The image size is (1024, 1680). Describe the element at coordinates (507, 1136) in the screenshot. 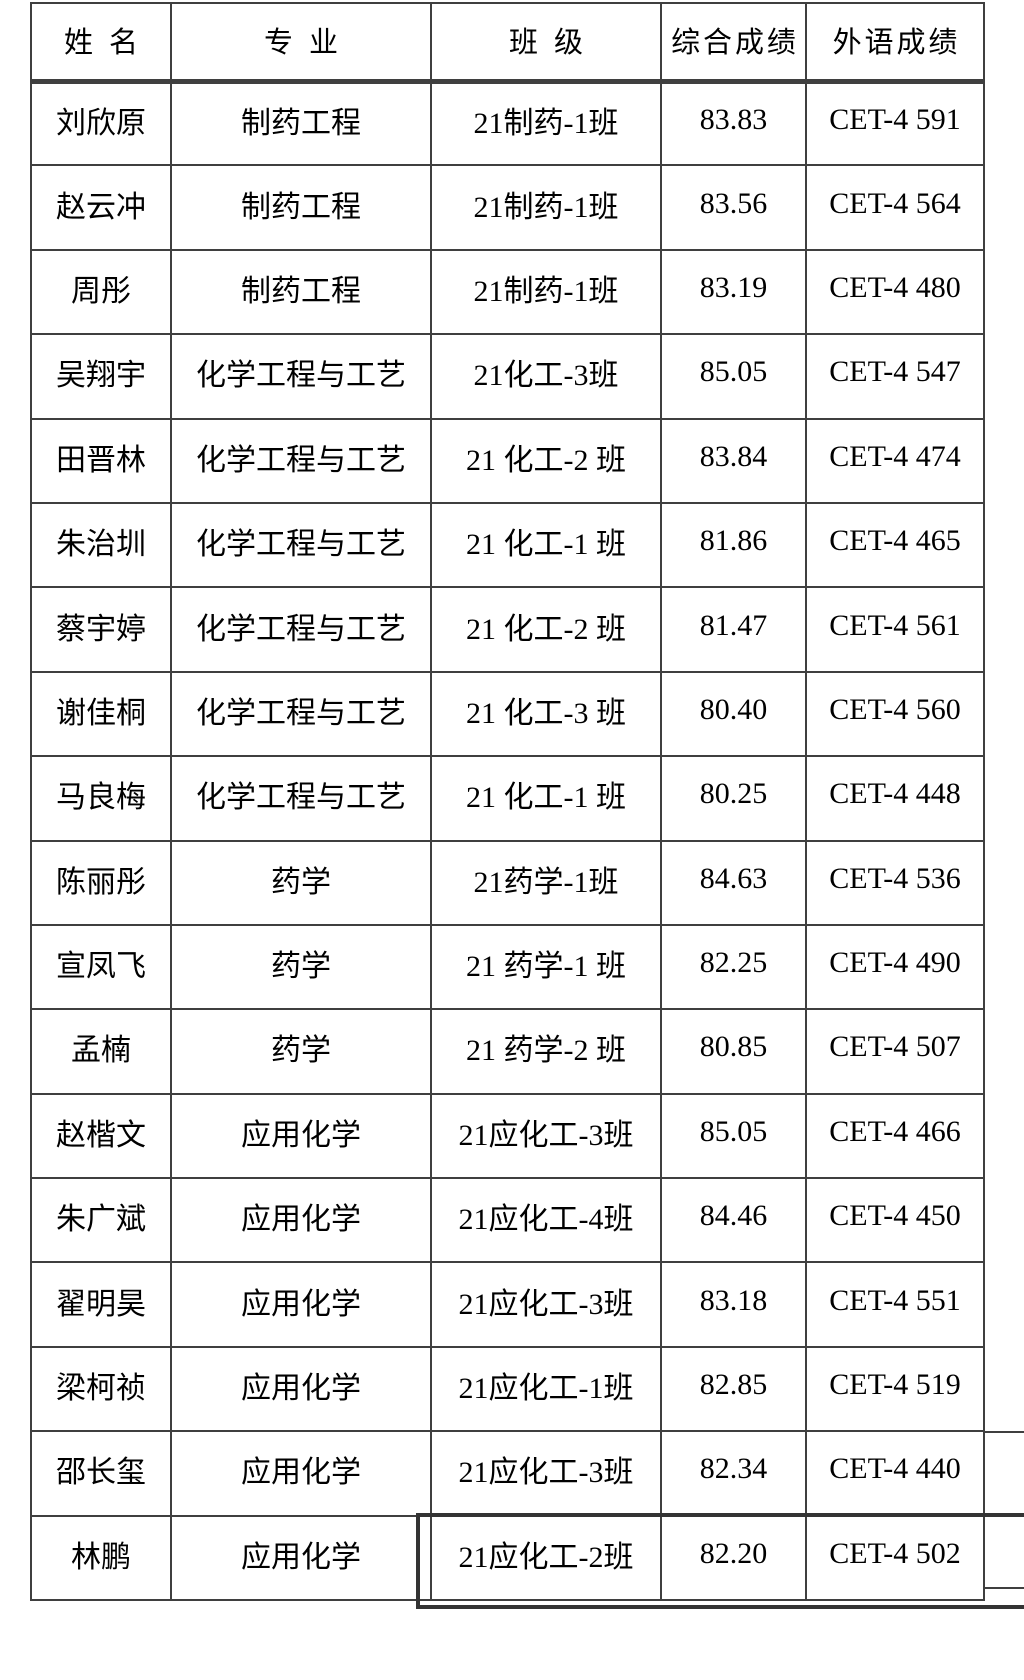

I see `table-row: 赵楷文 应用化学 21应化工-3班 85.05 CET-4 466` at that location.